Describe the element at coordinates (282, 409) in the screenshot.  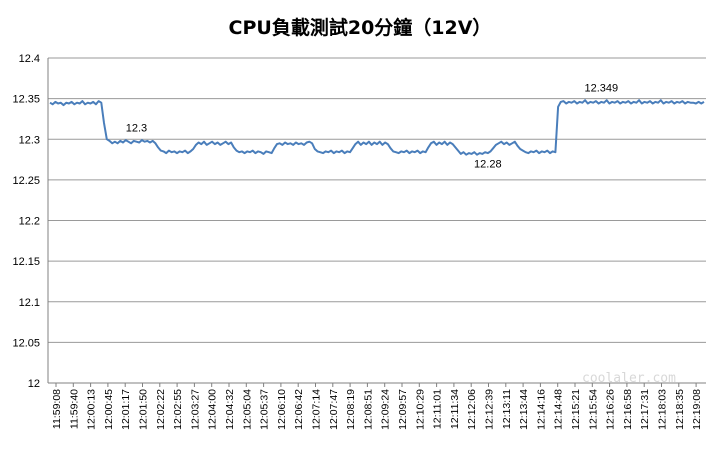
I see `x-tick-label: 12:06:10` at that location.